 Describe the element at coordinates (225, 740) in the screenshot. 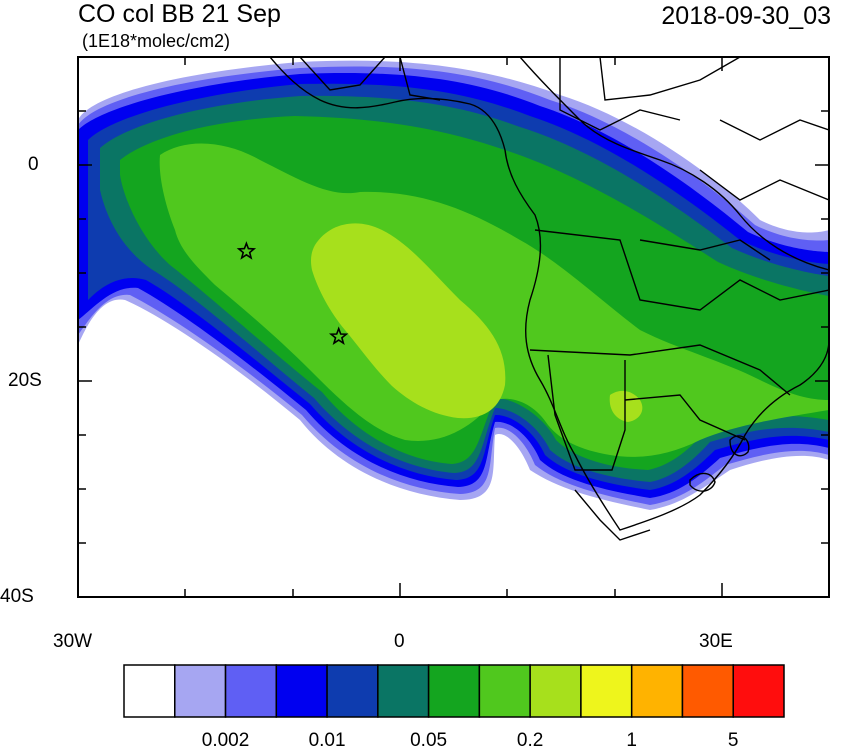

I see `colorbar-tick-label: 0.002` at that location.